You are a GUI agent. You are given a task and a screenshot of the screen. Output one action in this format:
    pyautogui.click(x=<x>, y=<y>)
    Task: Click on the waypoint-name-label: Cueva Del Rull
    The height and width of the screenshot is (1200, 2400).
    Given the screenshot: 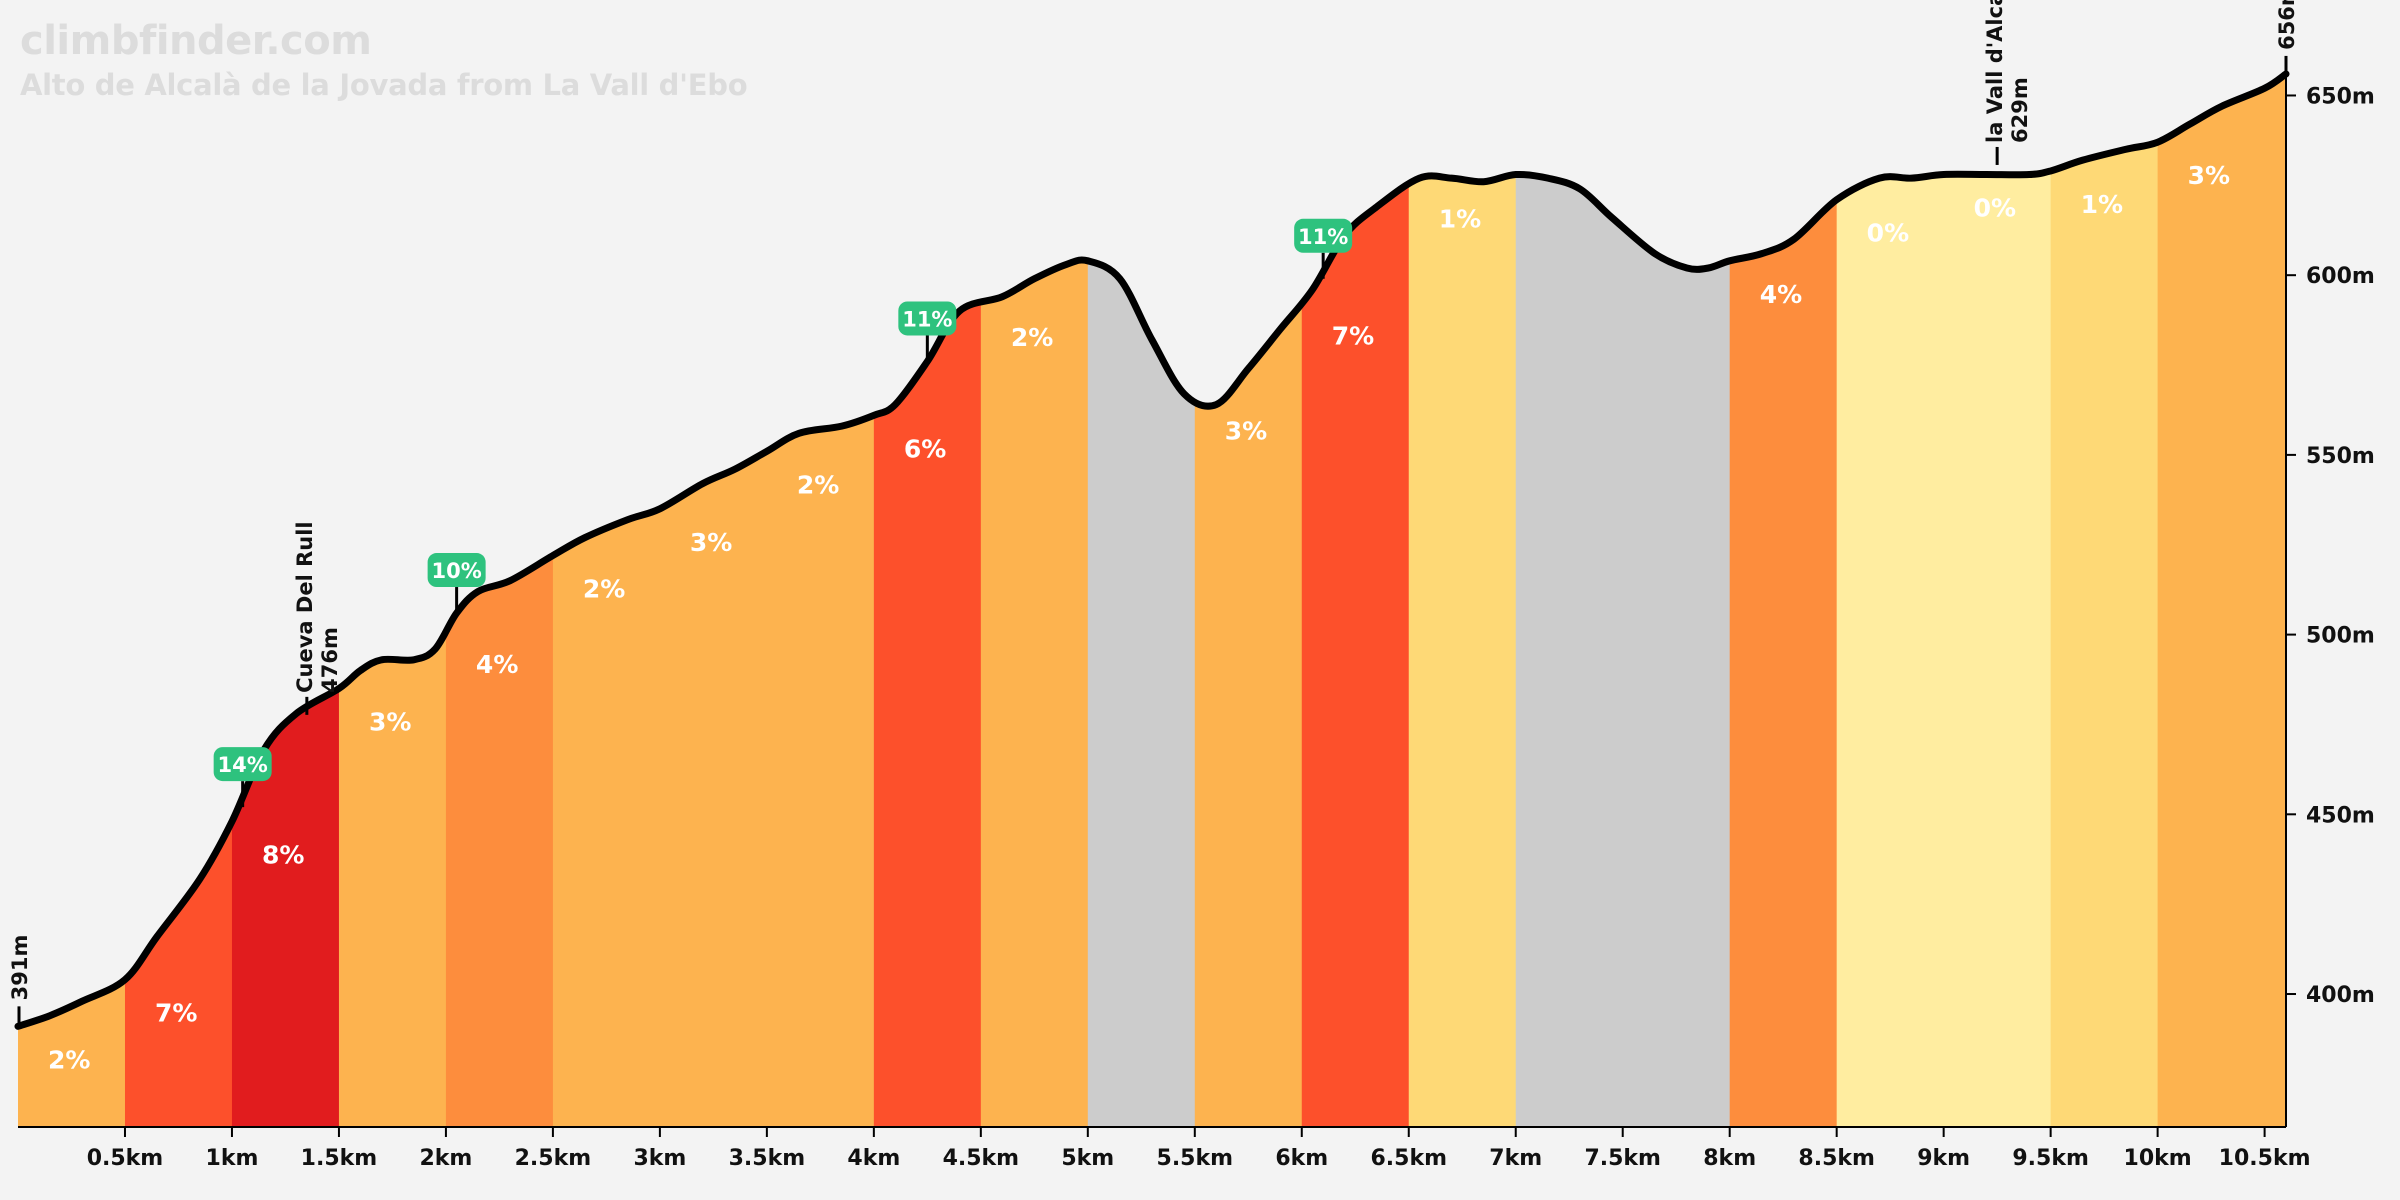 What is the action you would take?
    pyautogui.click(x=305, y=606)
    